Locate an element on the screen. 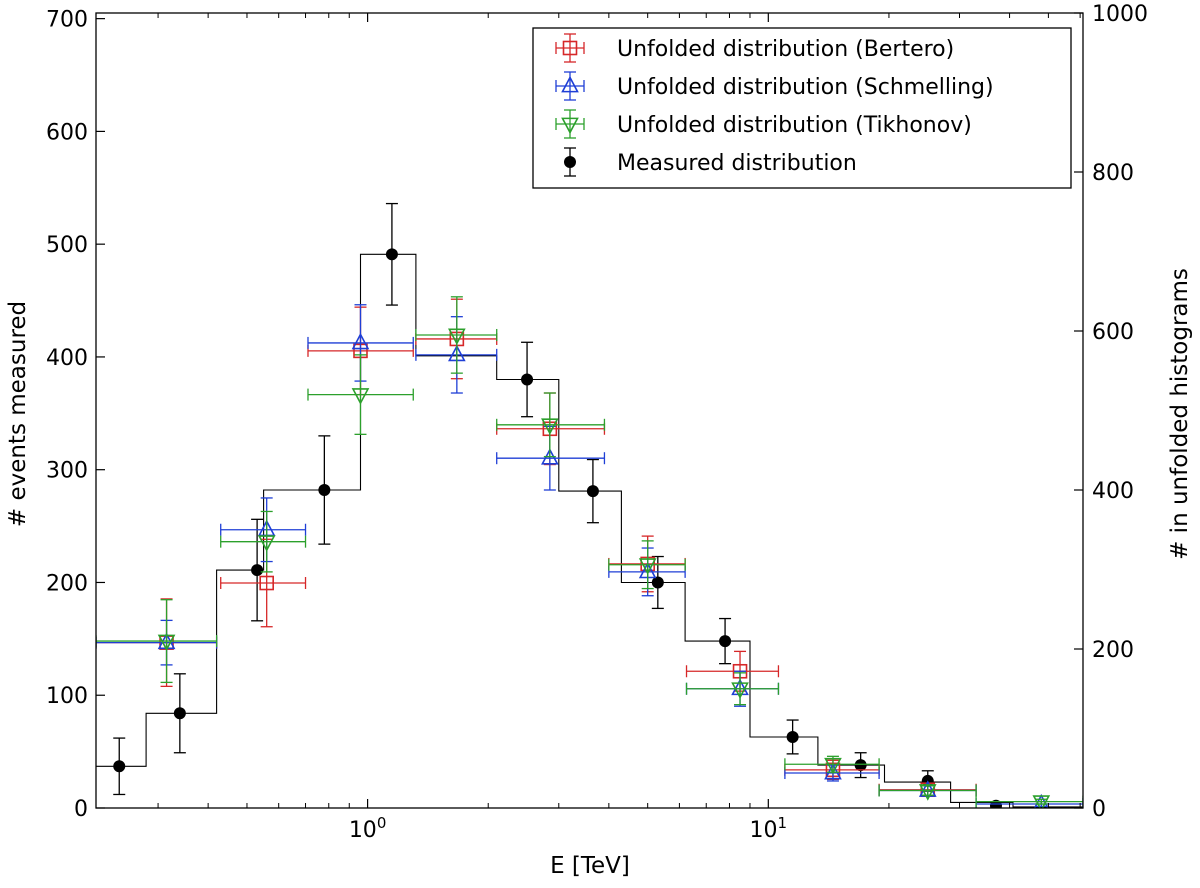 The width and height of the screenshot is (1200, 888). legend-label: Measured distribution is located at coordinates (737, 163).